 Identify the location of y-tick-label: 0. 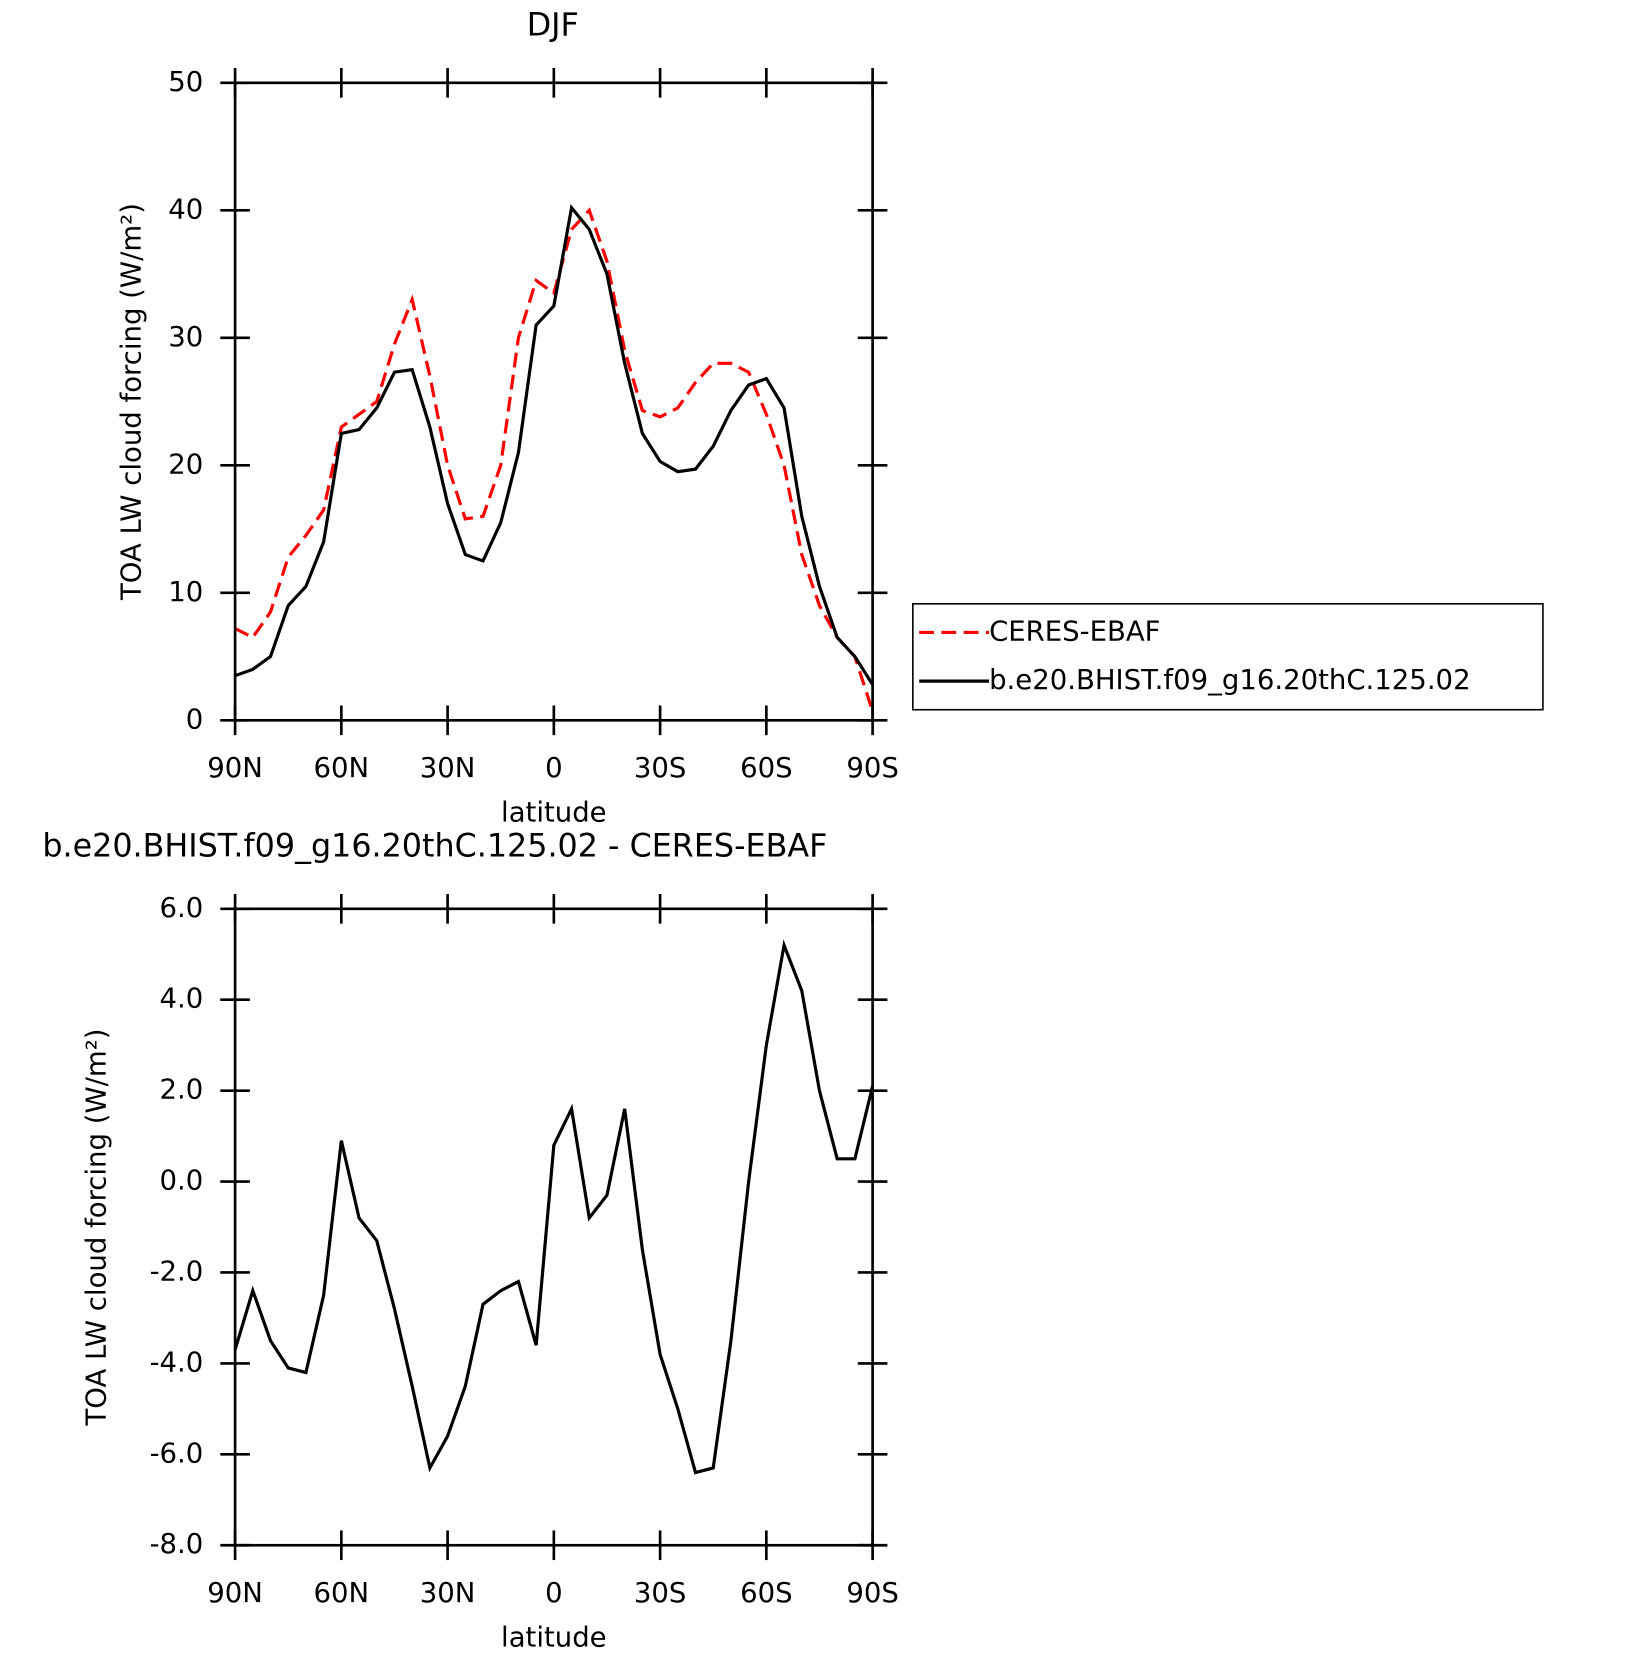
(195, 719).